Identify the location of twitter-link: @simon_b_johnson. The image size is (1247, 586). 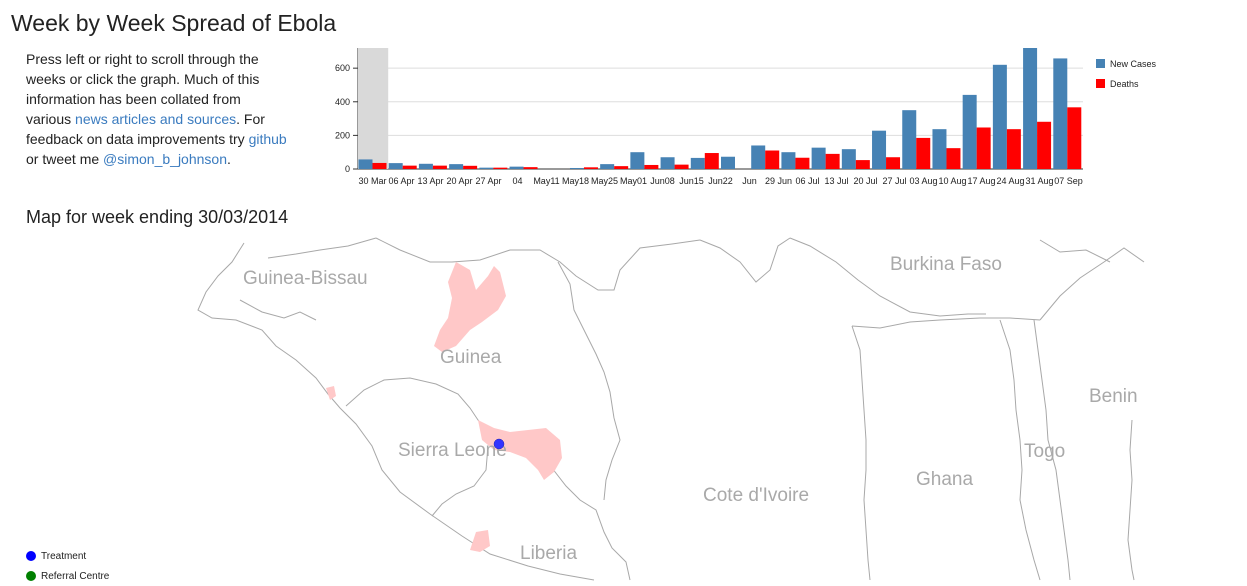
(165, 159).